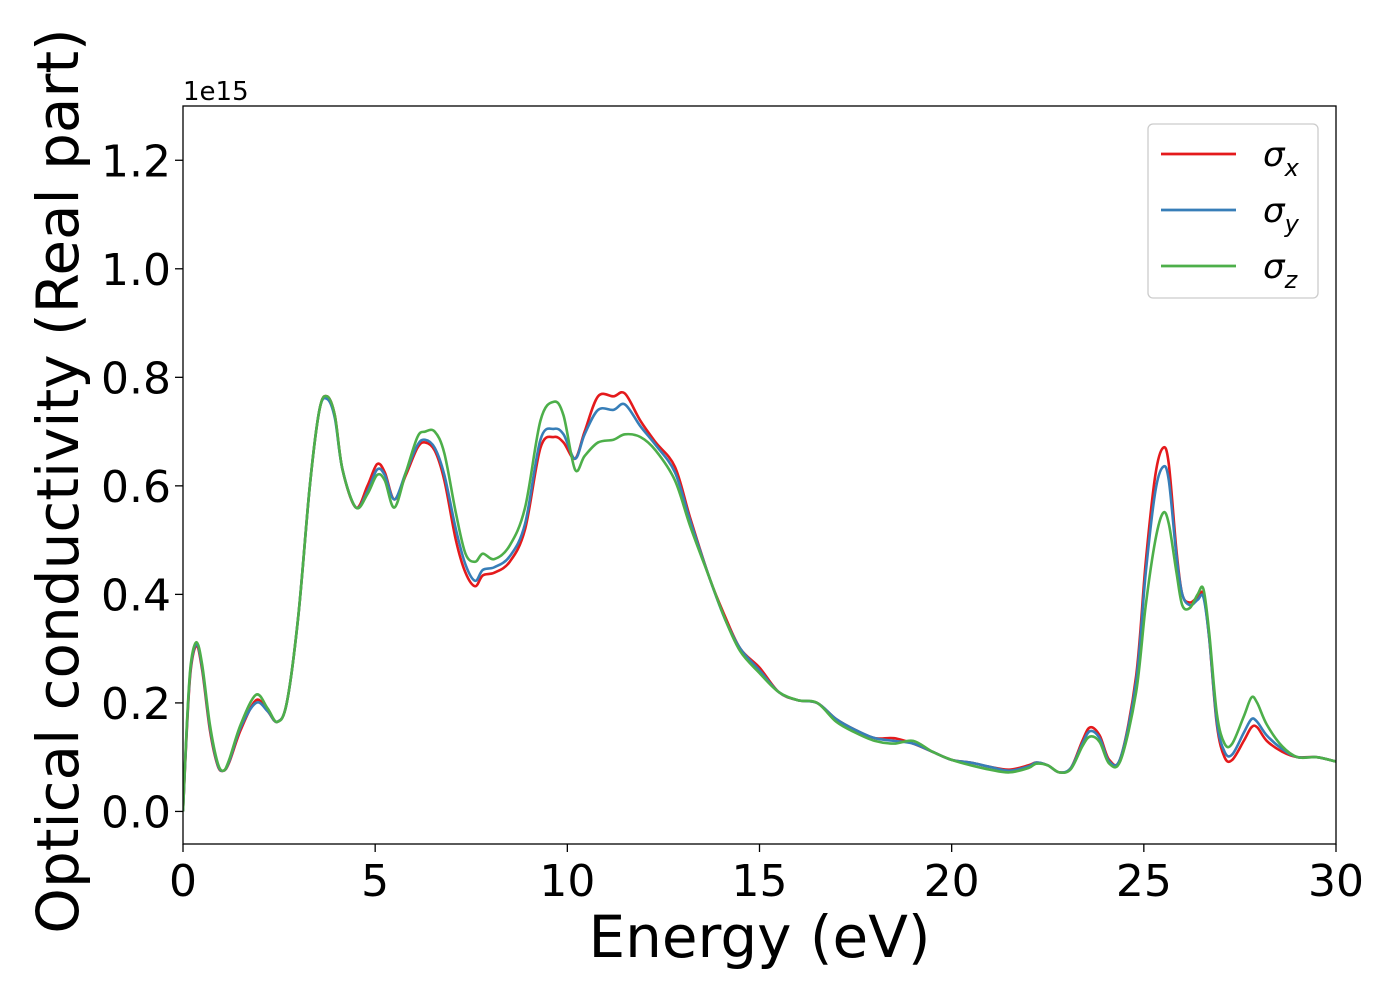  Describe the element at coordinates (1281, 158) in the screenshot. I see `legend-label-sigma-x: σx` at that location.